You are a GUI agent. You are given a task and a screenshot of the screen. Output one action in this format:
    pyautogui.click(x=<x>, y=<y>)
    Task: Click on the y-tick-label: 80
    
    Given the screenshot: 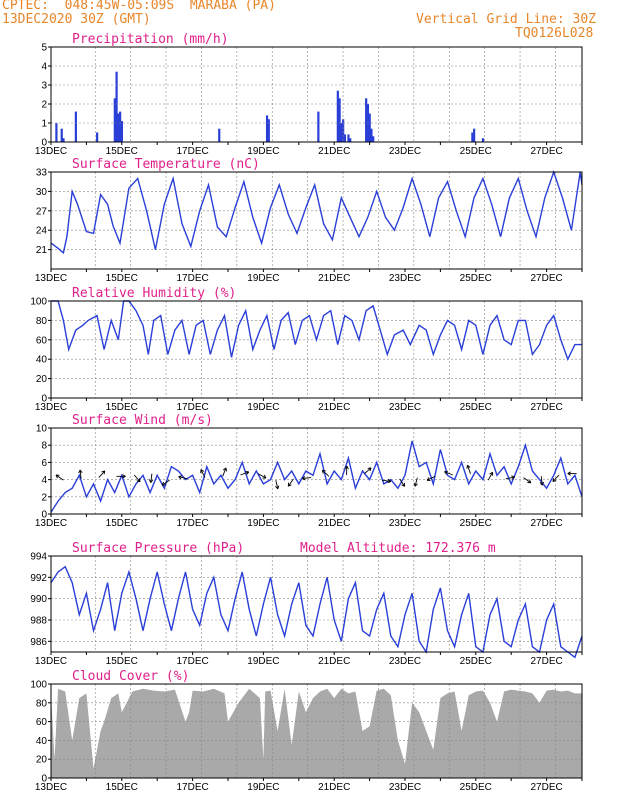 What is the action you would take?
    pyautogui.click(x=42, y=703)
    